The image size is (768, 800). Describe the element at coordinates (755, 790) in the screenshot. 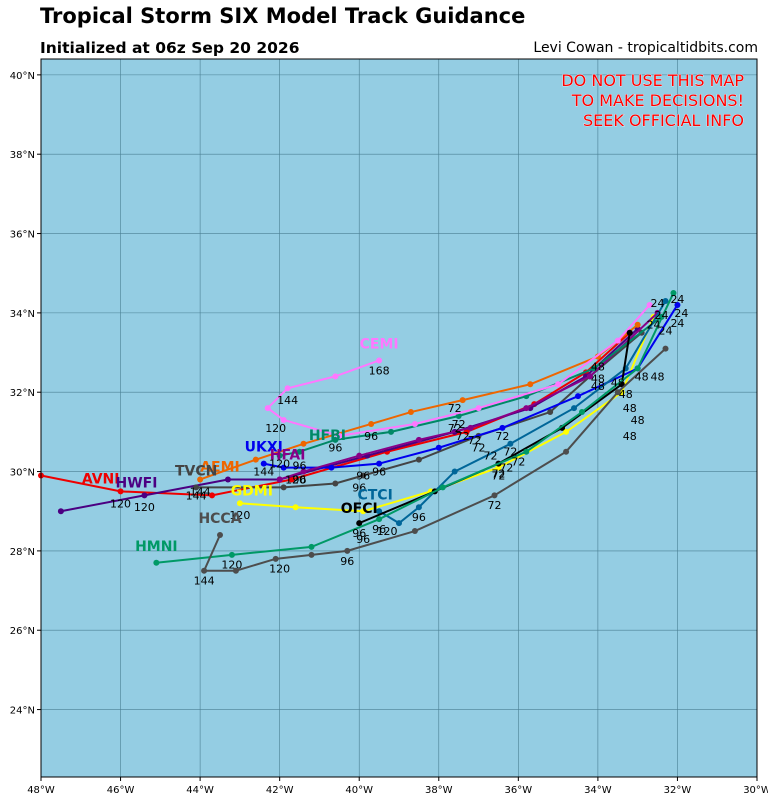

I see `lon-tick-label: 30°W` at that location.